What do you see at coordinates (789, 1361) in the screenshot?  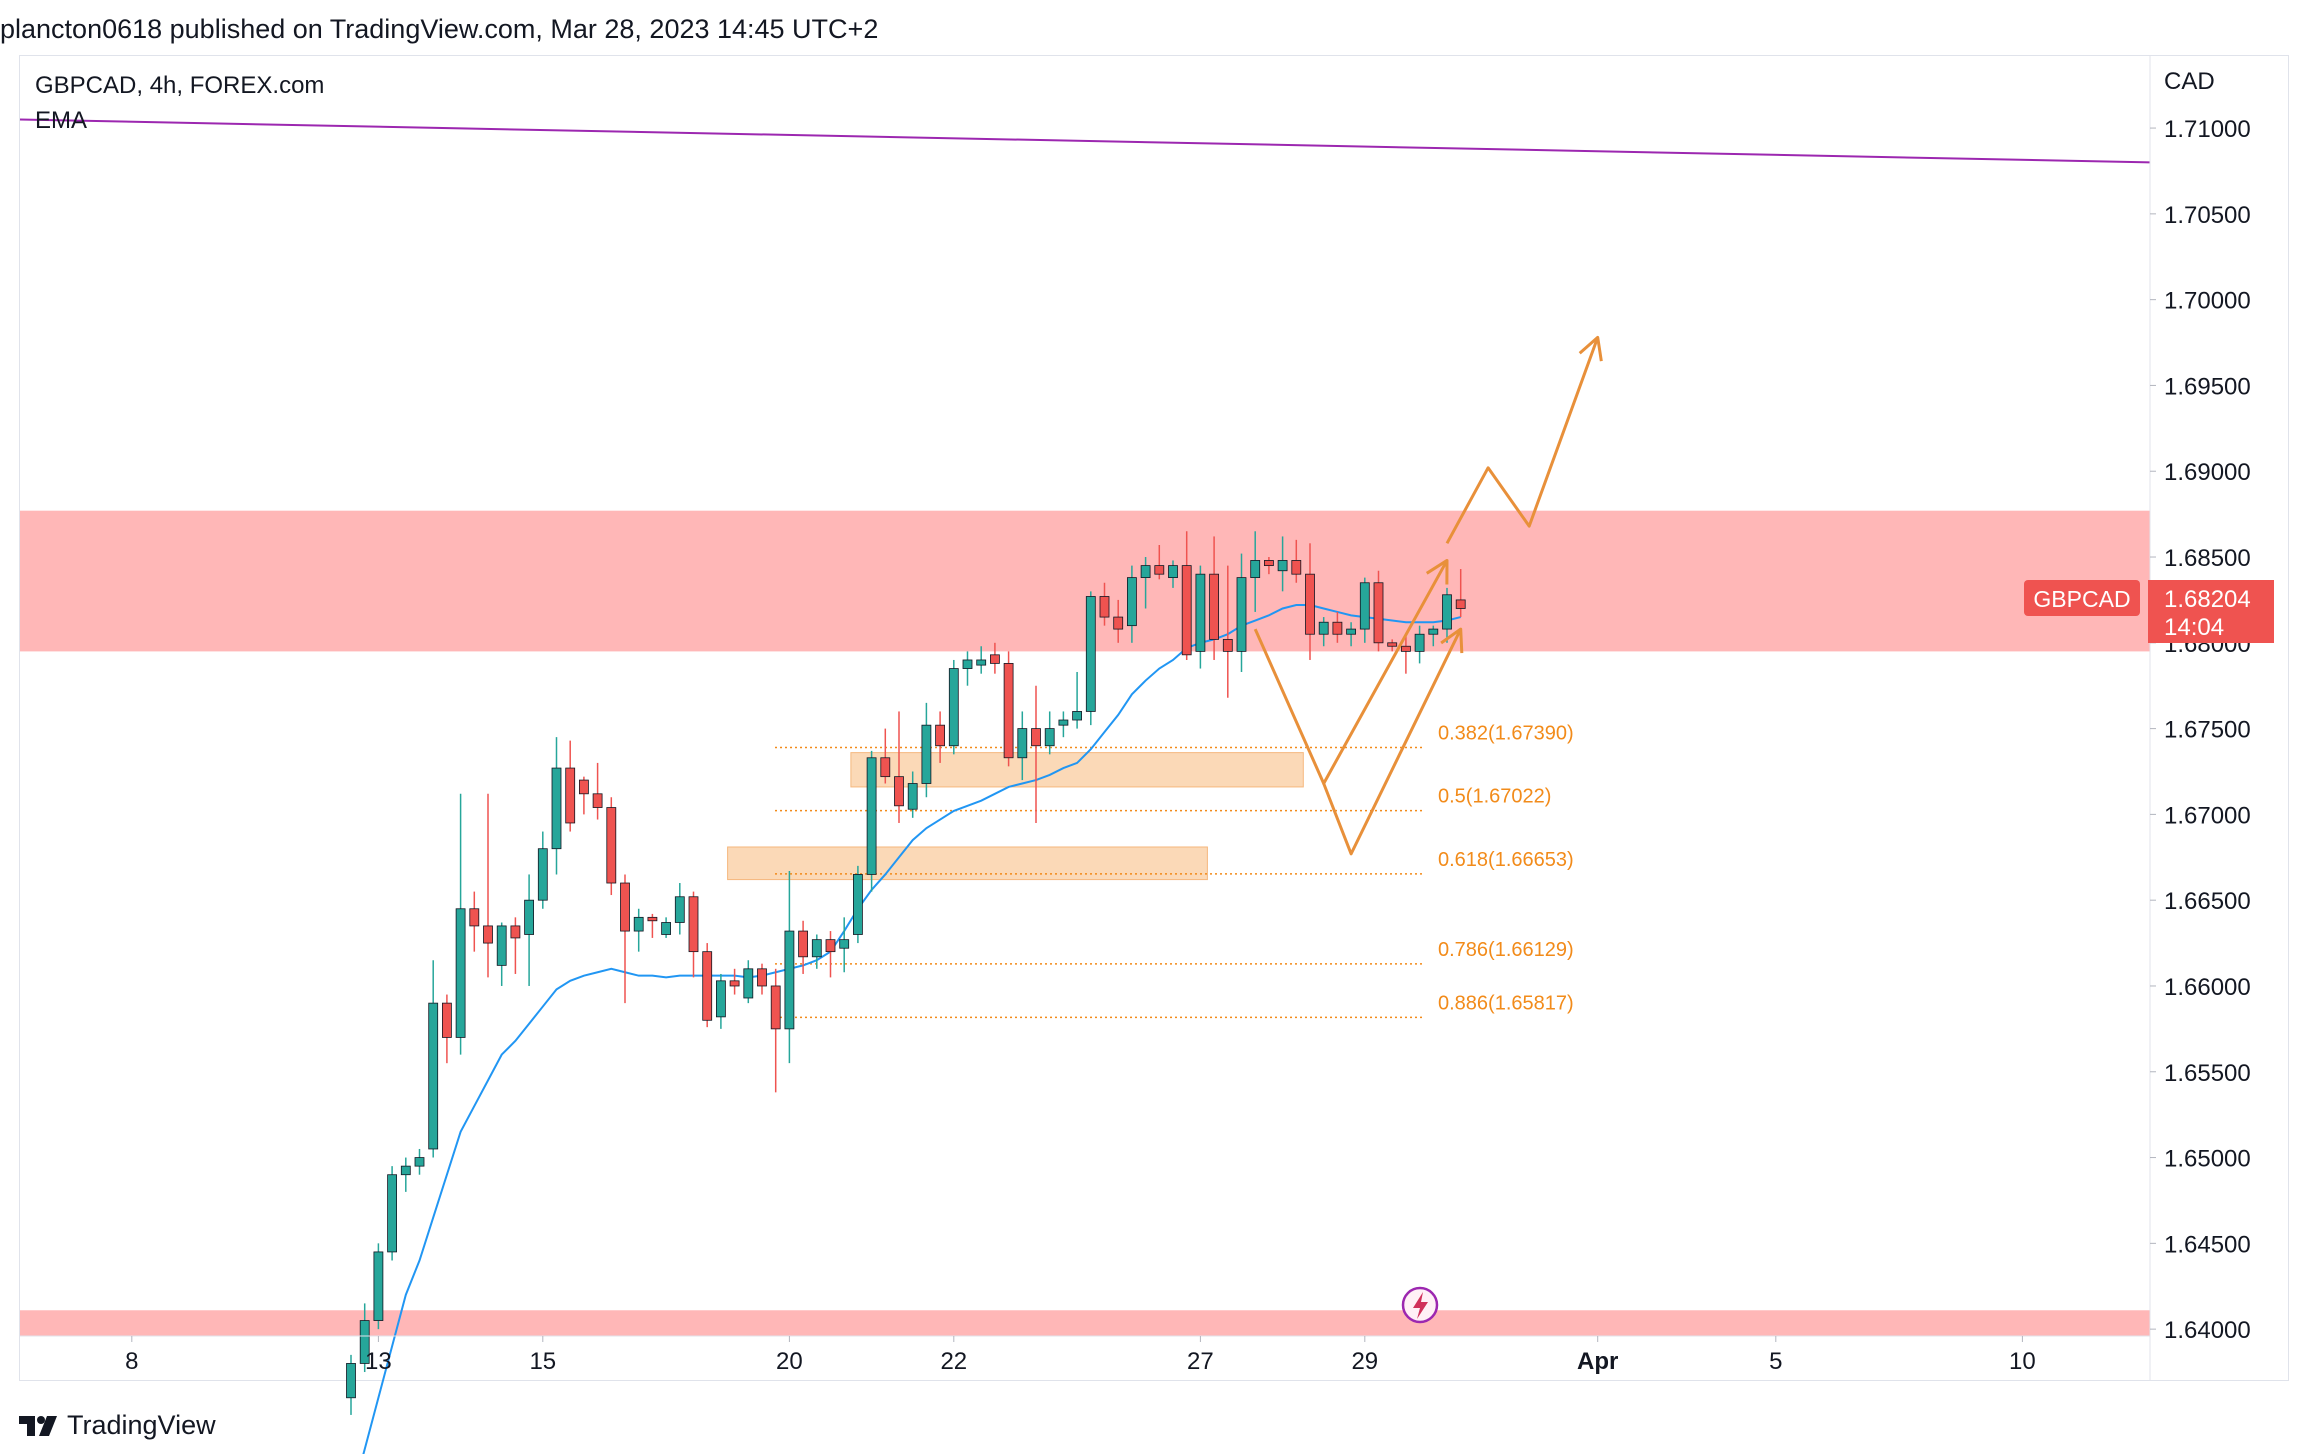 I see `time-tick-label: 20` at bounding box center [789, 1361].